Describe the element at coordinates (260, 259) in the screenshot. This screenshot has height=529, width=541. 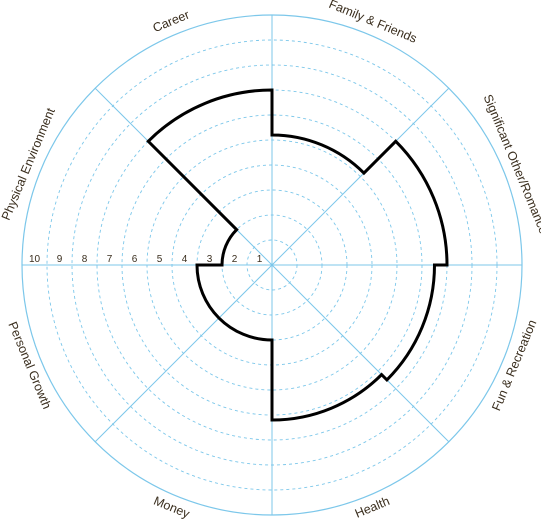
I see `scale-label-1: 1` at that location.